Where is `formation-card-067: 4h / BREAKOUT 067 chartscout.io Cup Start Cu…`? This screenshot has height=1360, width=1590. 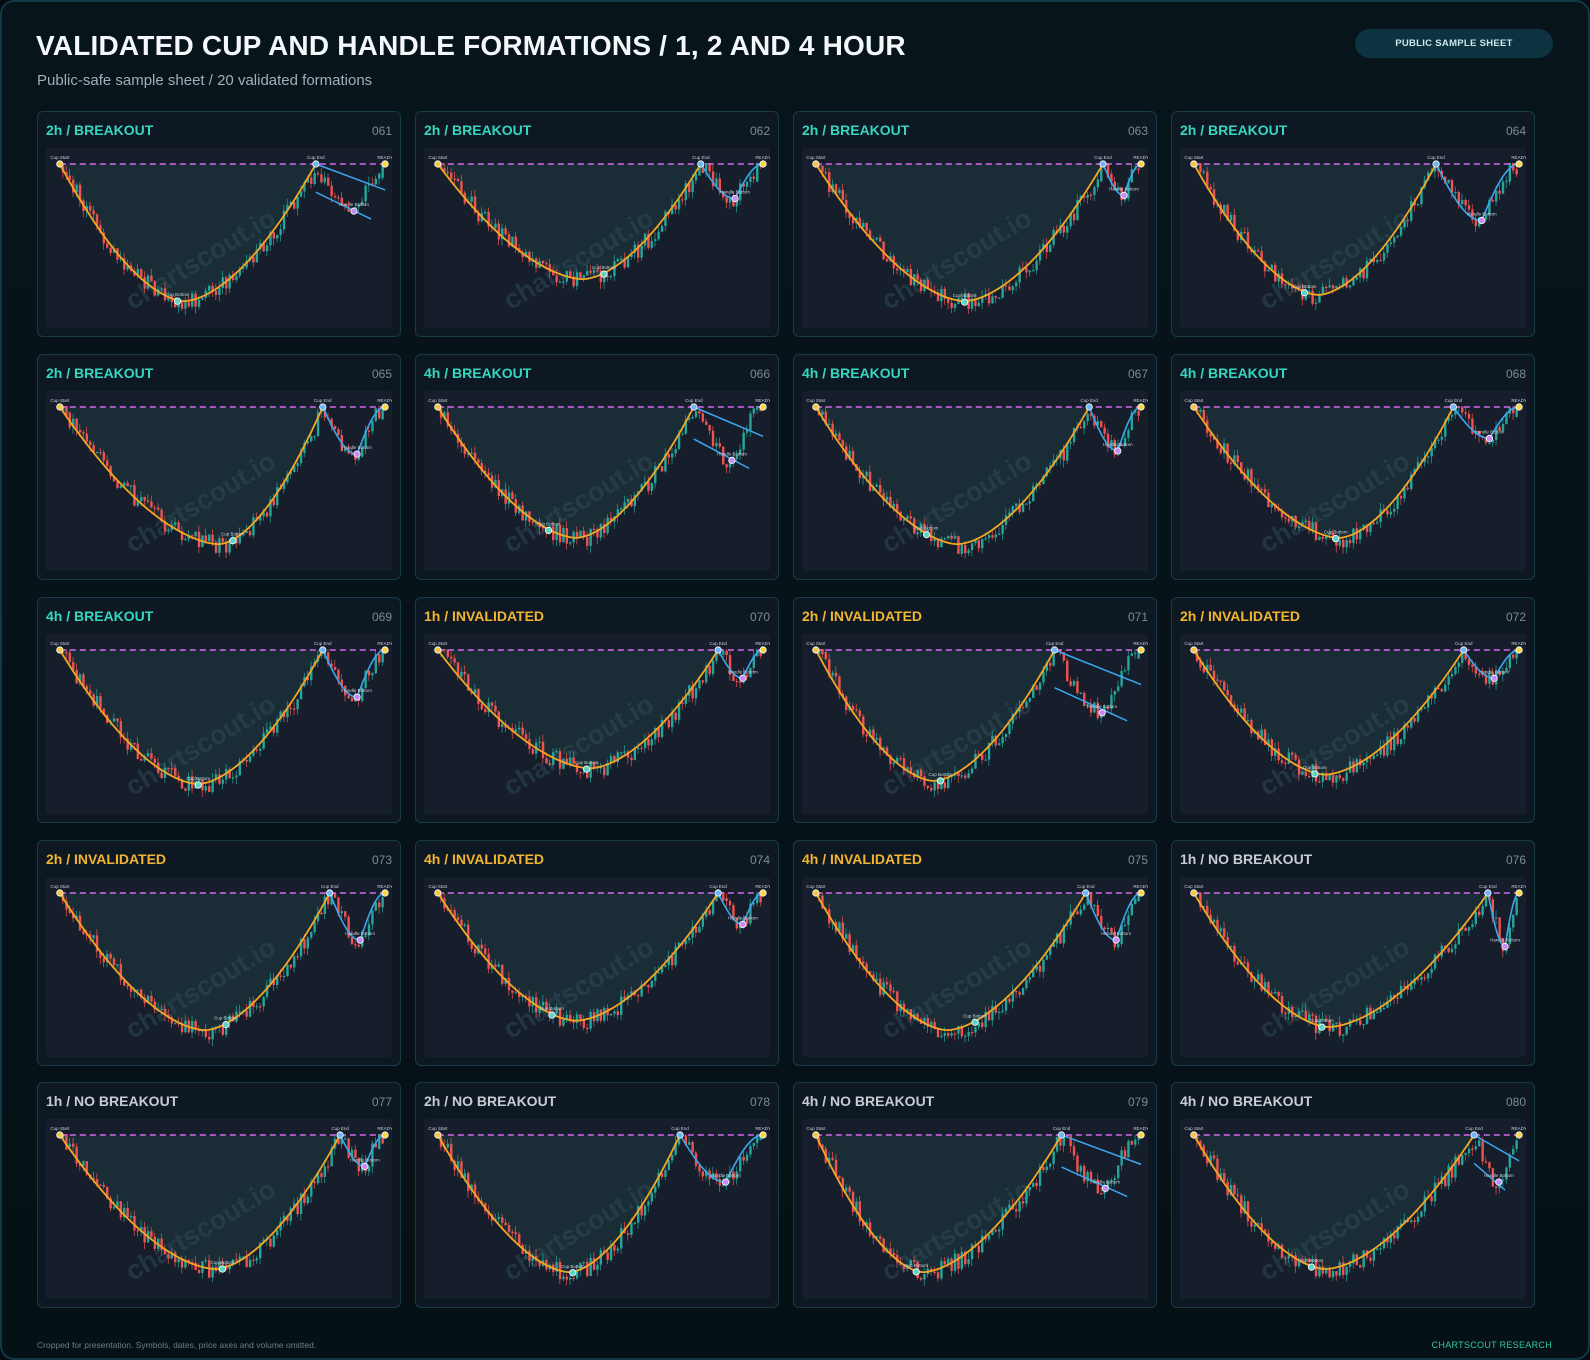
formation-card-067: 4h / BREAKOUT 067 chartscout.io Cup Start Cu… is located at coordinates (975, 467).